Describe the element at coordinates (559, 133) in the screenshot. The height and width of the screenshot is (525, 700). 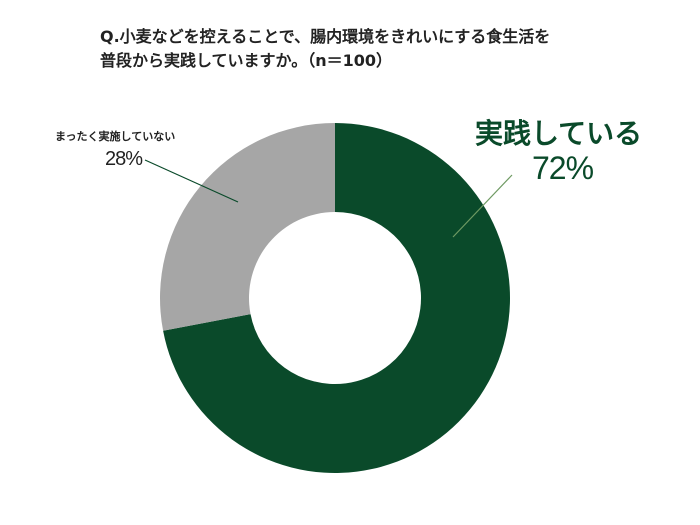
I see `slice-label-practicing: 実践している` at that location.